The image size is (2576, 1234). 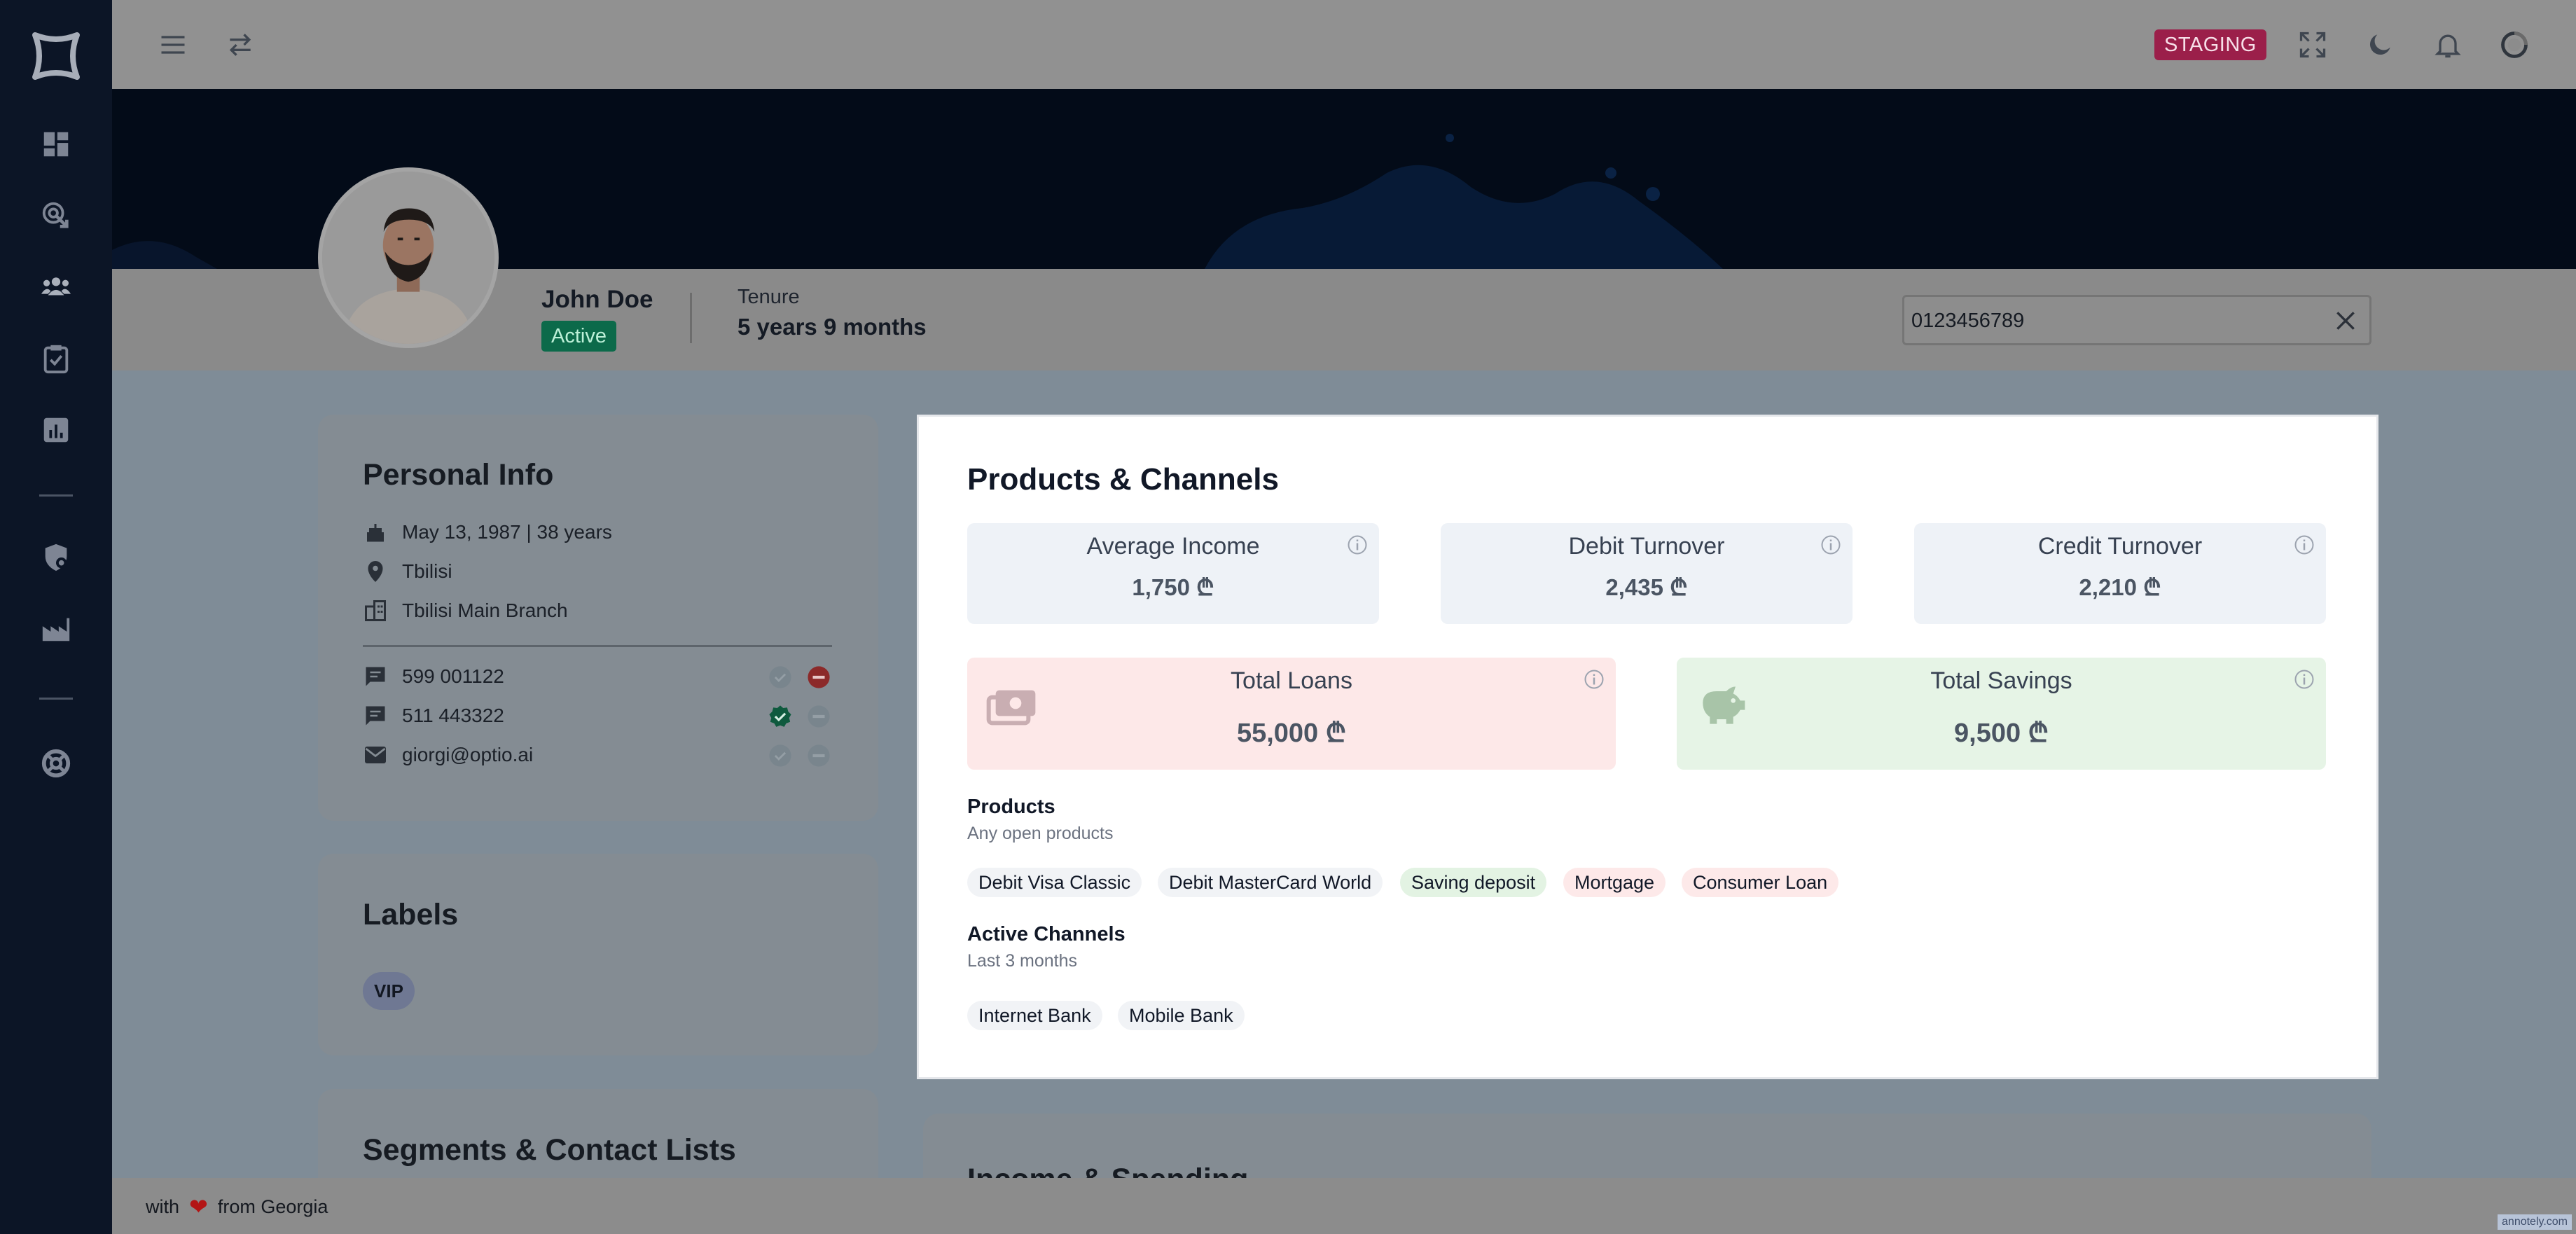 I want to click on channels-subtitle: Last 3 months, so click(x=1022, y=961).